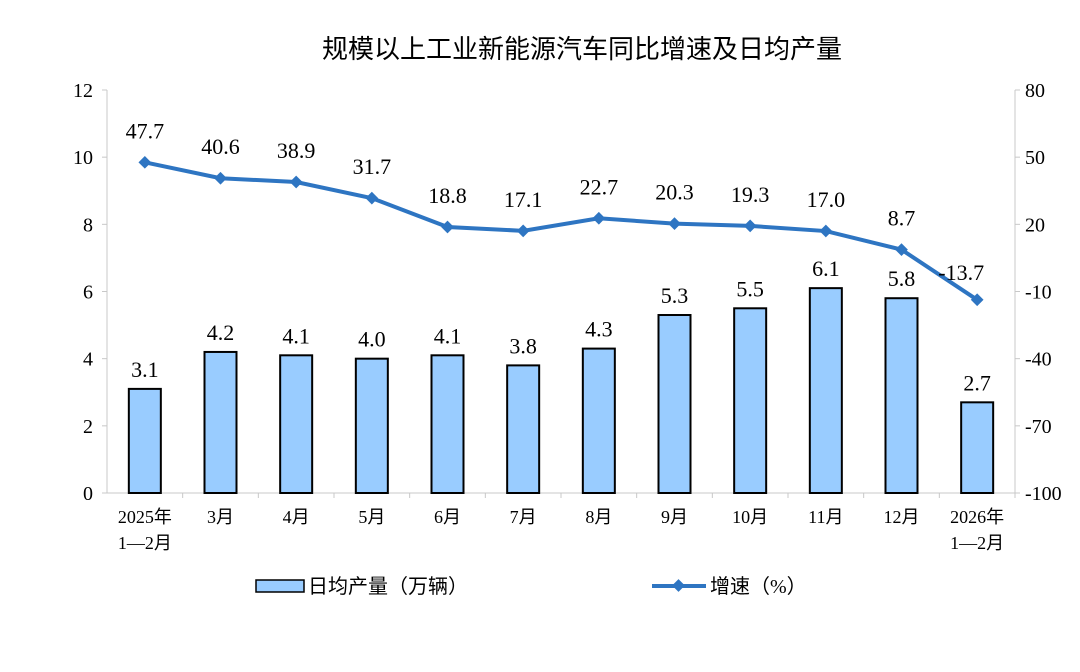 This screenshot has height=672, width=1080. What do you see at coordinates (902, 278) in the screenshot?
I see `bar-data-label: 5.8` at bounding box center [902, 278].